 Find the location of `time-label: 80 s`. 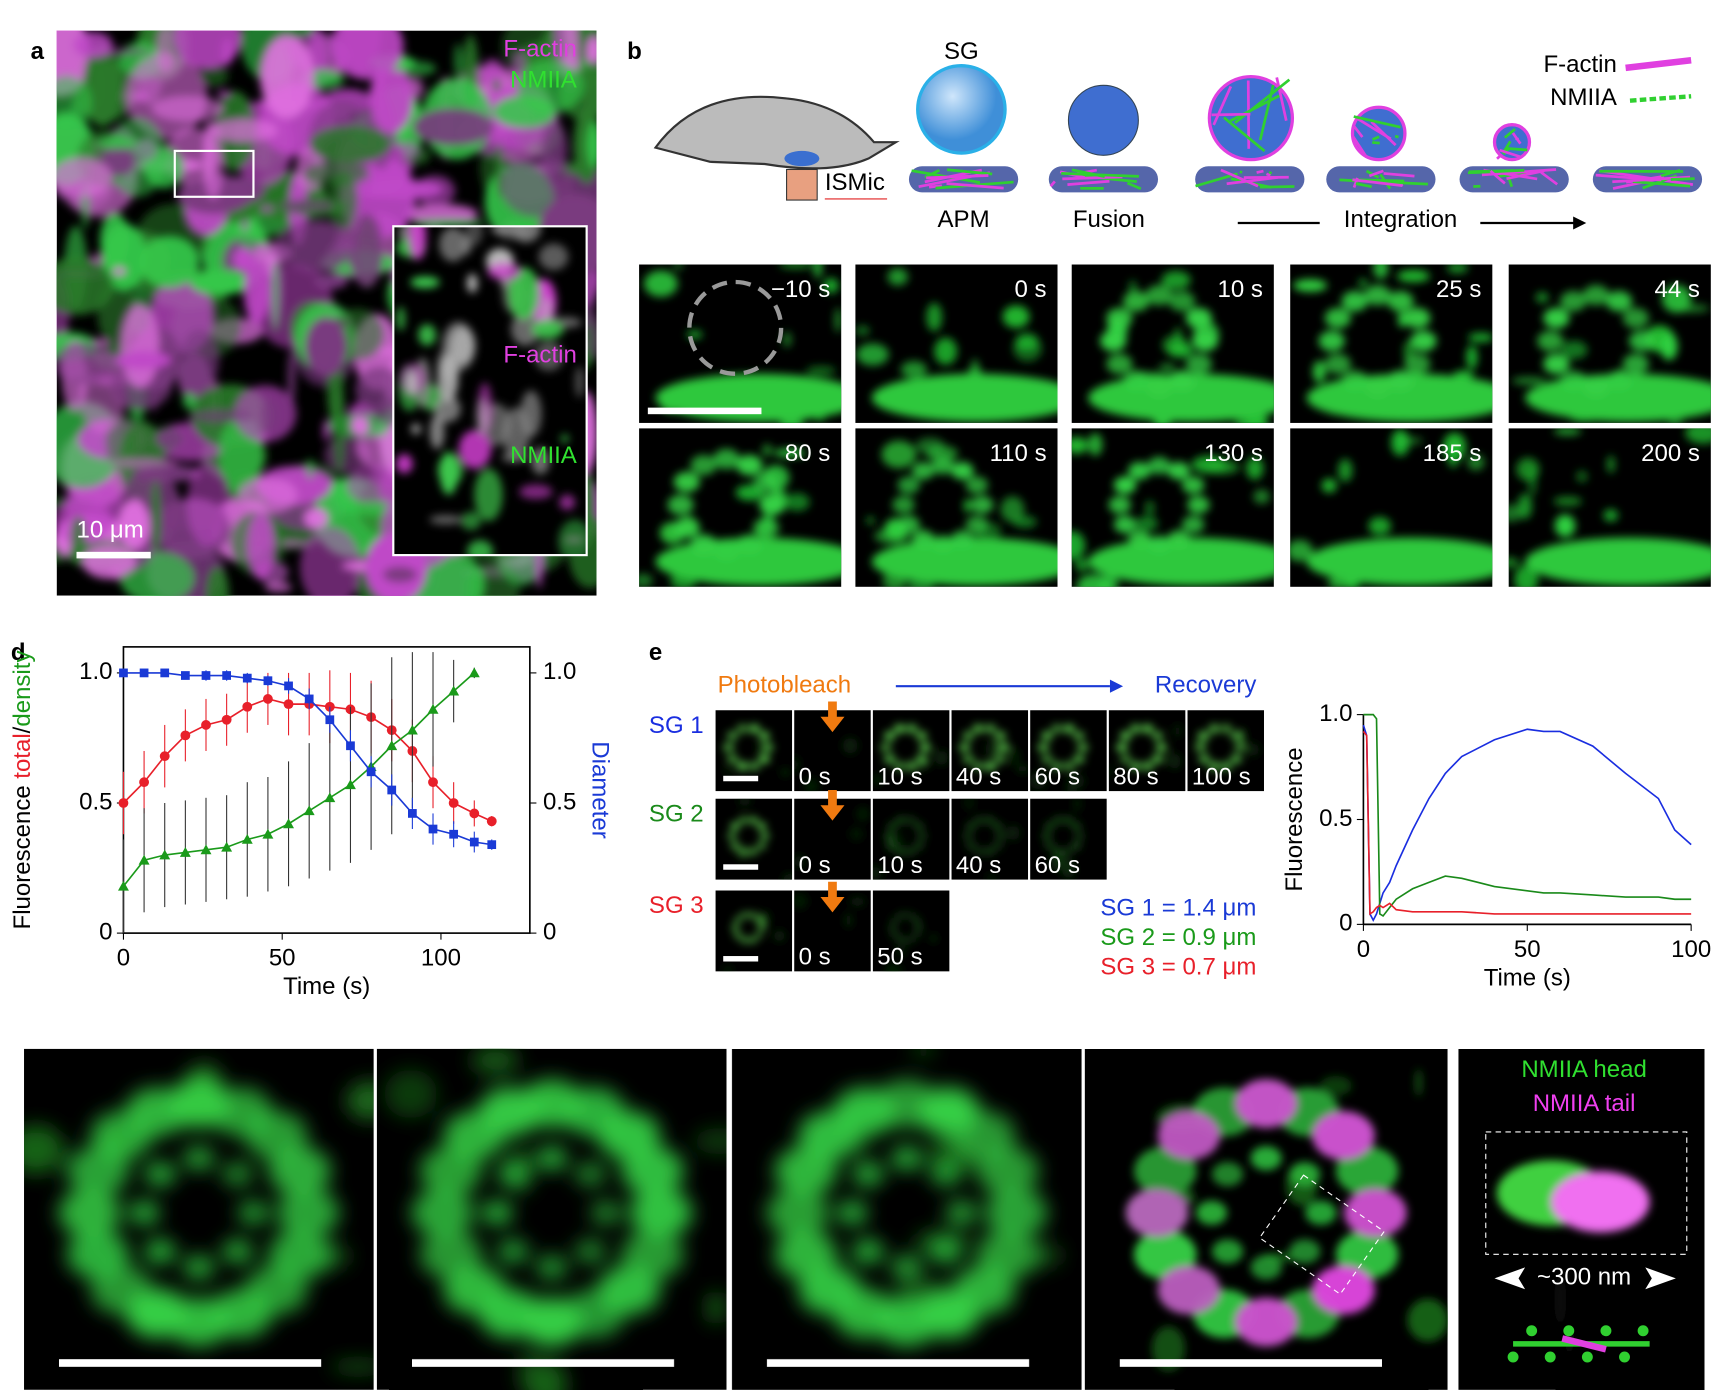

time-label: 80 s is located at coordinates (807, 453).